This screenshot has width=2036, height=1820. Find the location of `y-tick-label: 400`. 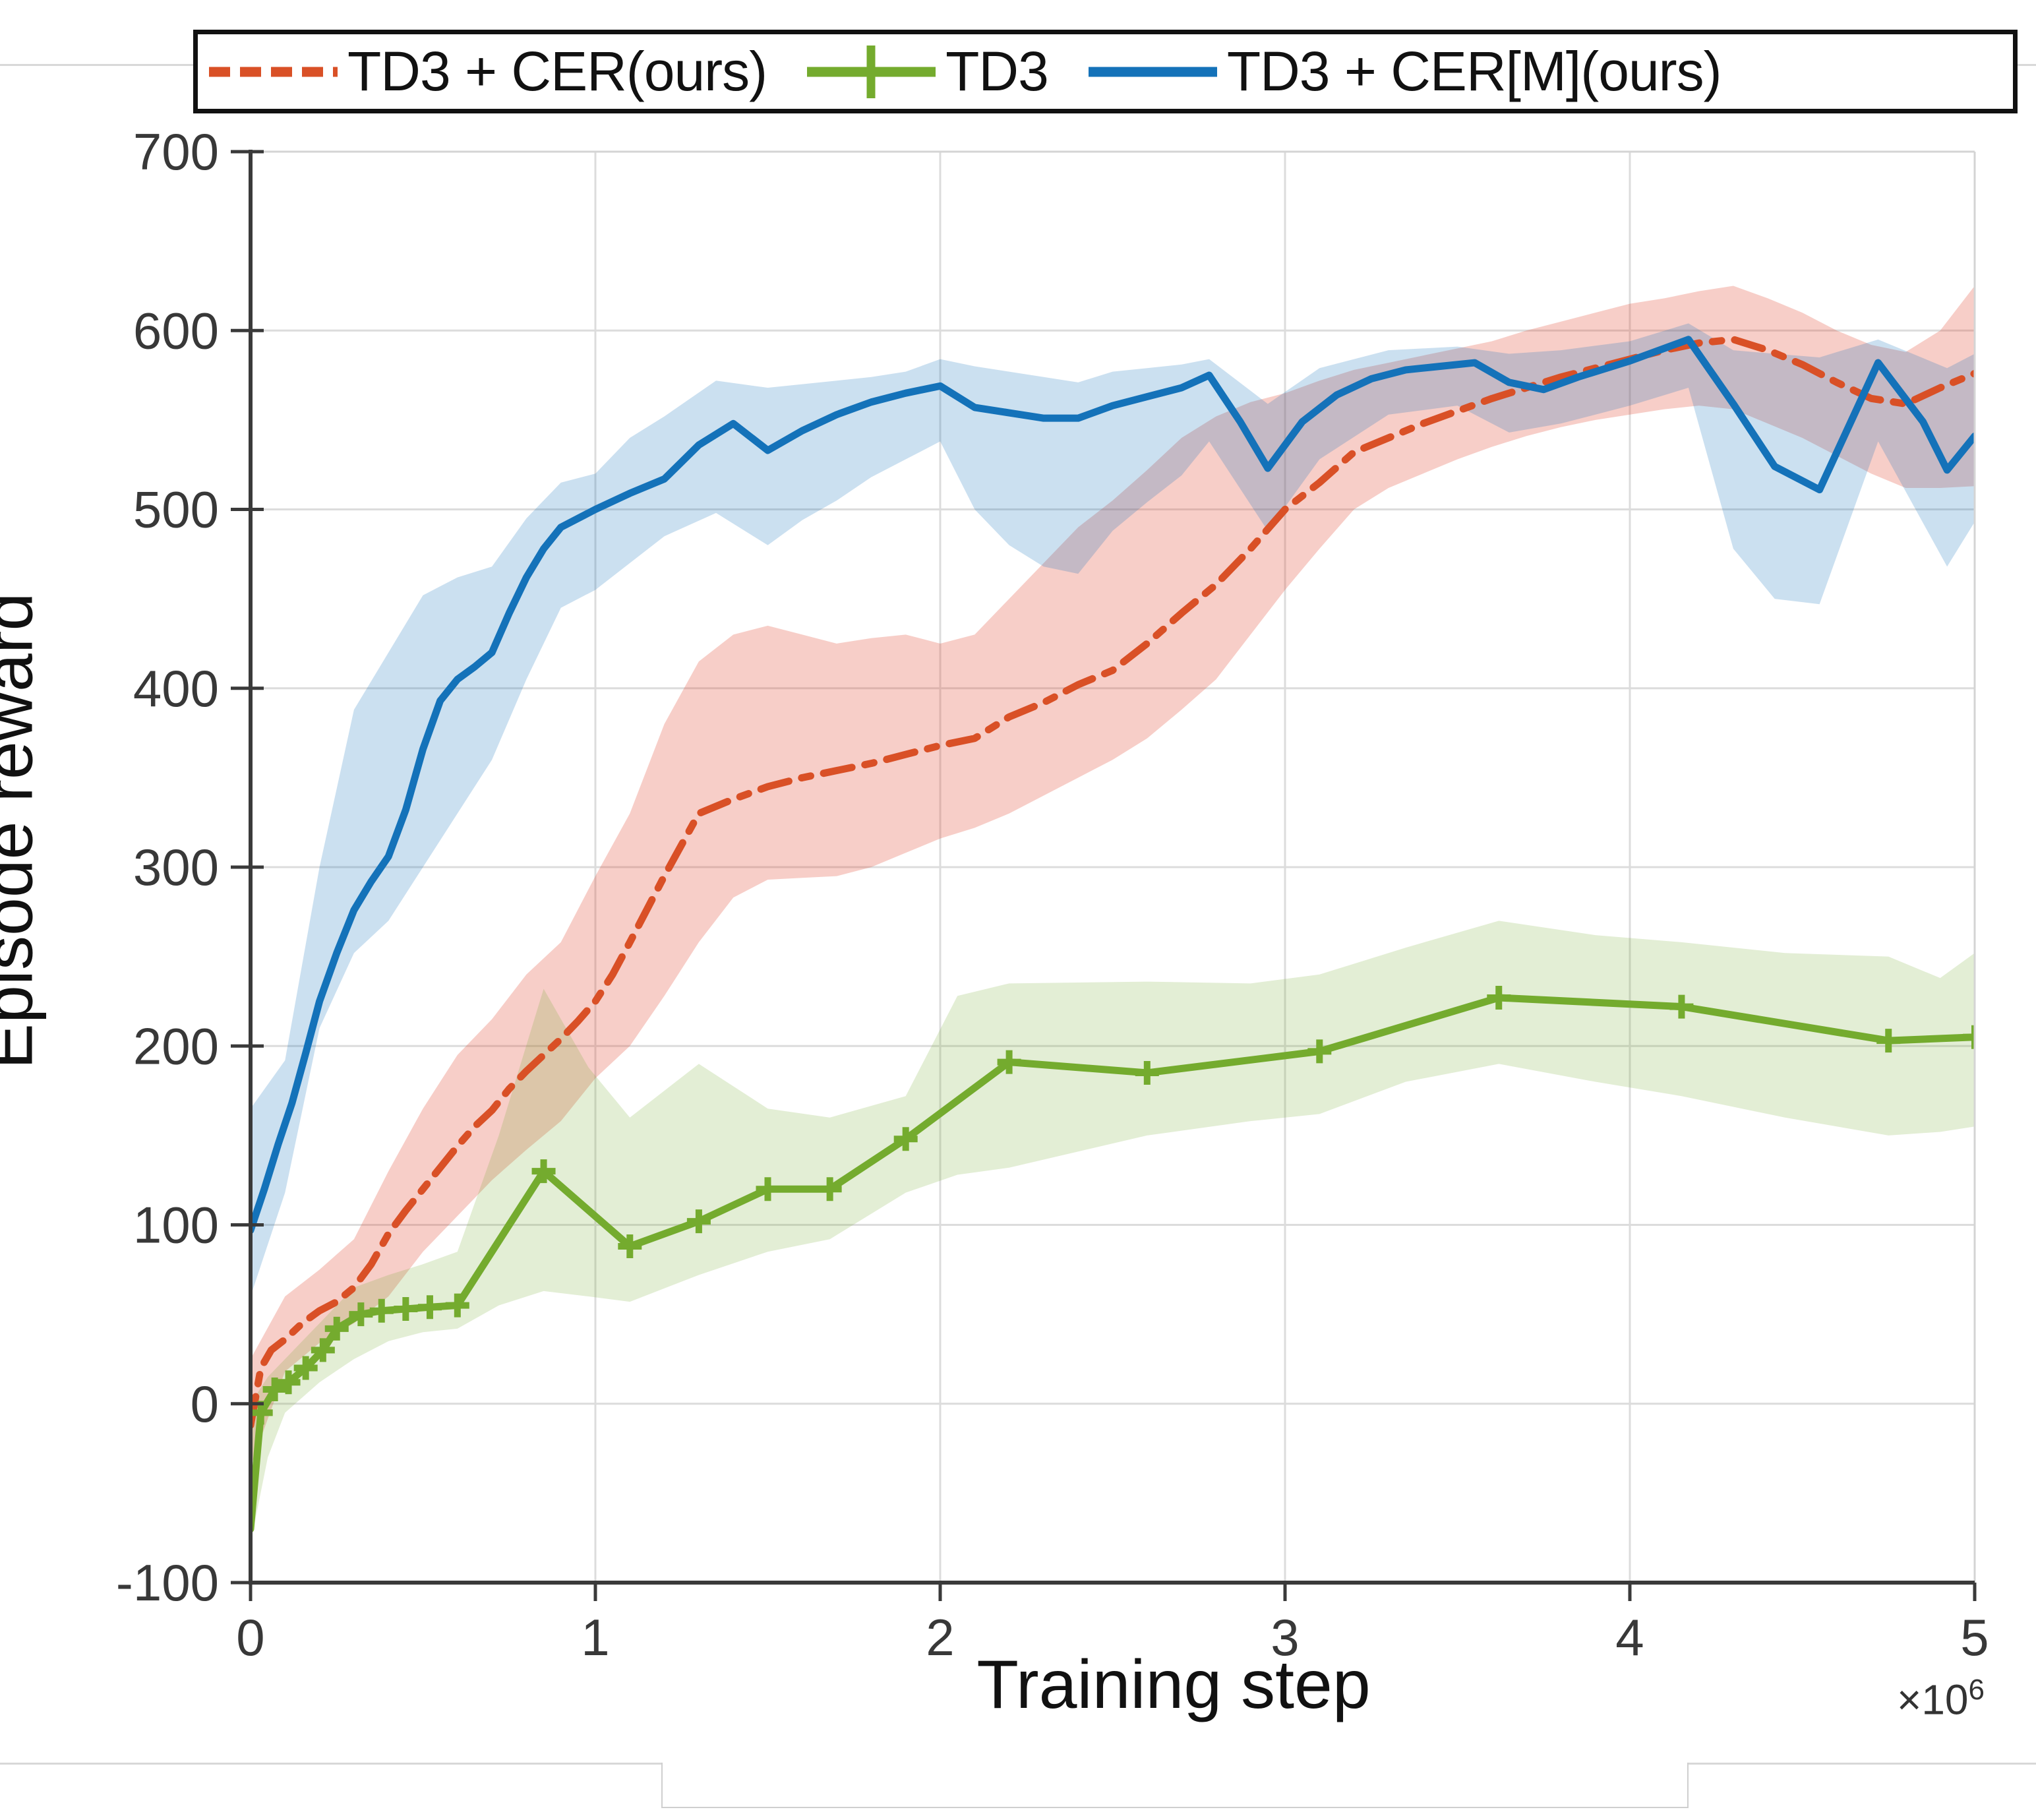

y-tick-label: 400 is located at coordinates (176, 688).